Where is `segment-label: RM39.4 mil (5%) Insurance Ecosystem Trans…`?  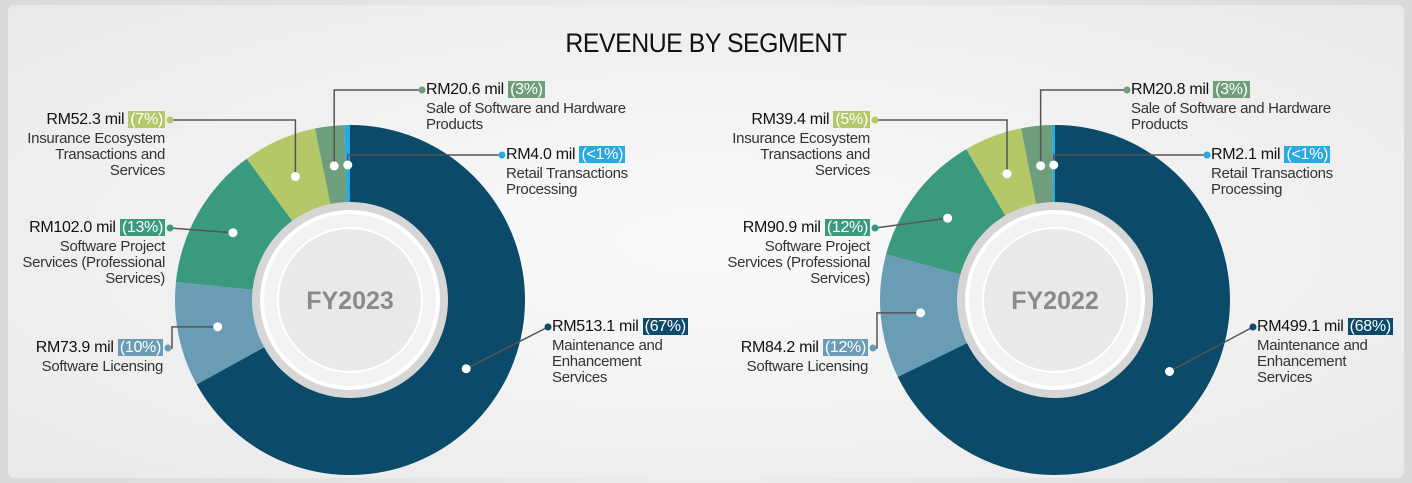 segment-label: RM39.4 mil (5%) Insurance Ecosystem Trans… is located at coordinates (795, 144).